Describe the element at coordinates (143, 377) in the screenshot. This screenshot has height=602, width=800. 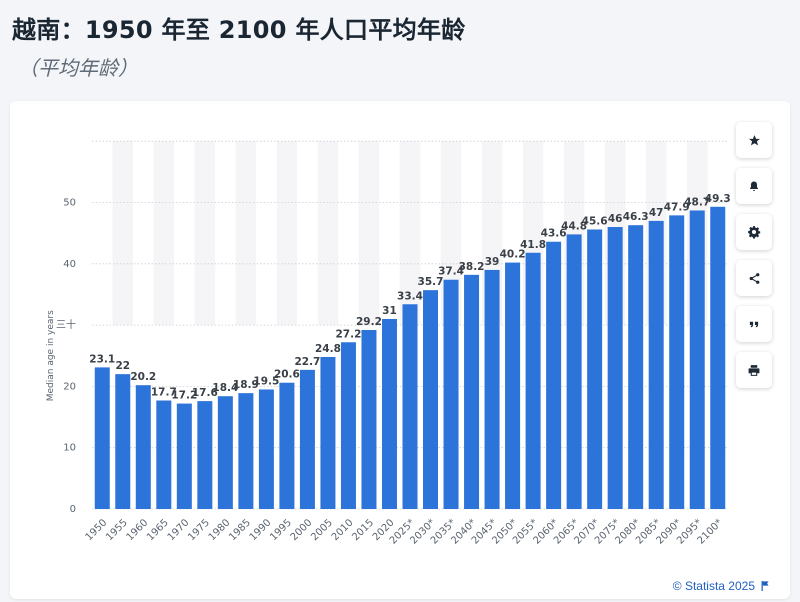
I see `data-label: 20.2` at that location.